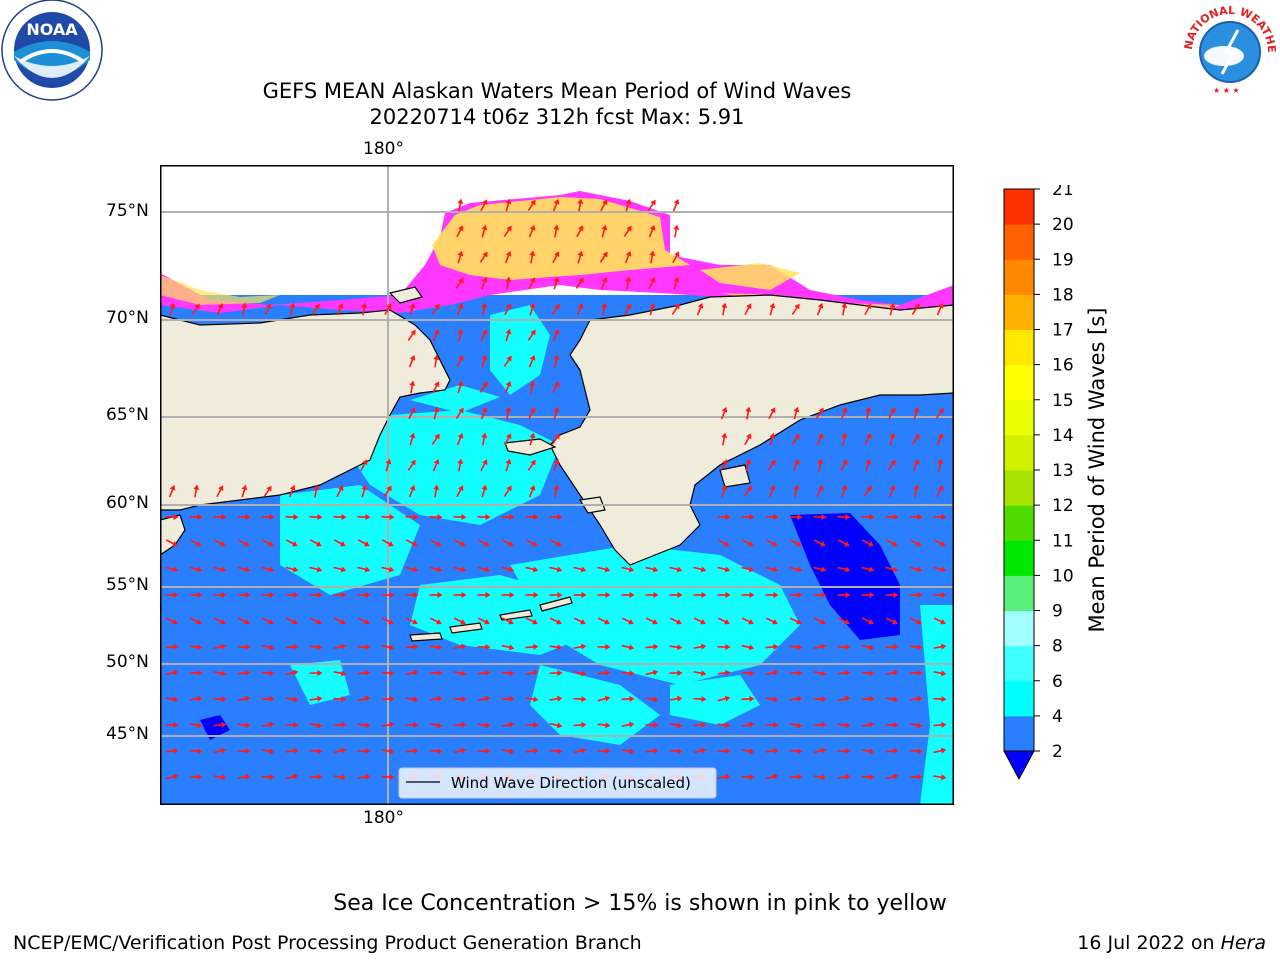 This screenshot has height=960, width=1280. What do you see at coordinates (1063, 471) in the screenshot?
I see `colorbar-tick-label: 13` at bounding box center [1063, 471].